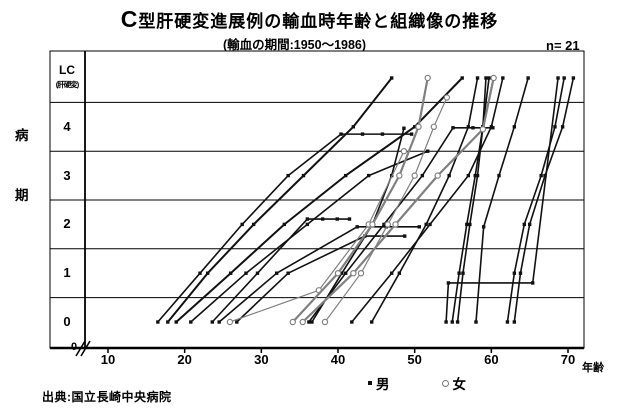 Image resolution: width=619 pixels, height=412 pixels. What do you see at coordinates (445, 383) in the screenshot?
I see `female-marker-icon` at bounding box center [445, 383].